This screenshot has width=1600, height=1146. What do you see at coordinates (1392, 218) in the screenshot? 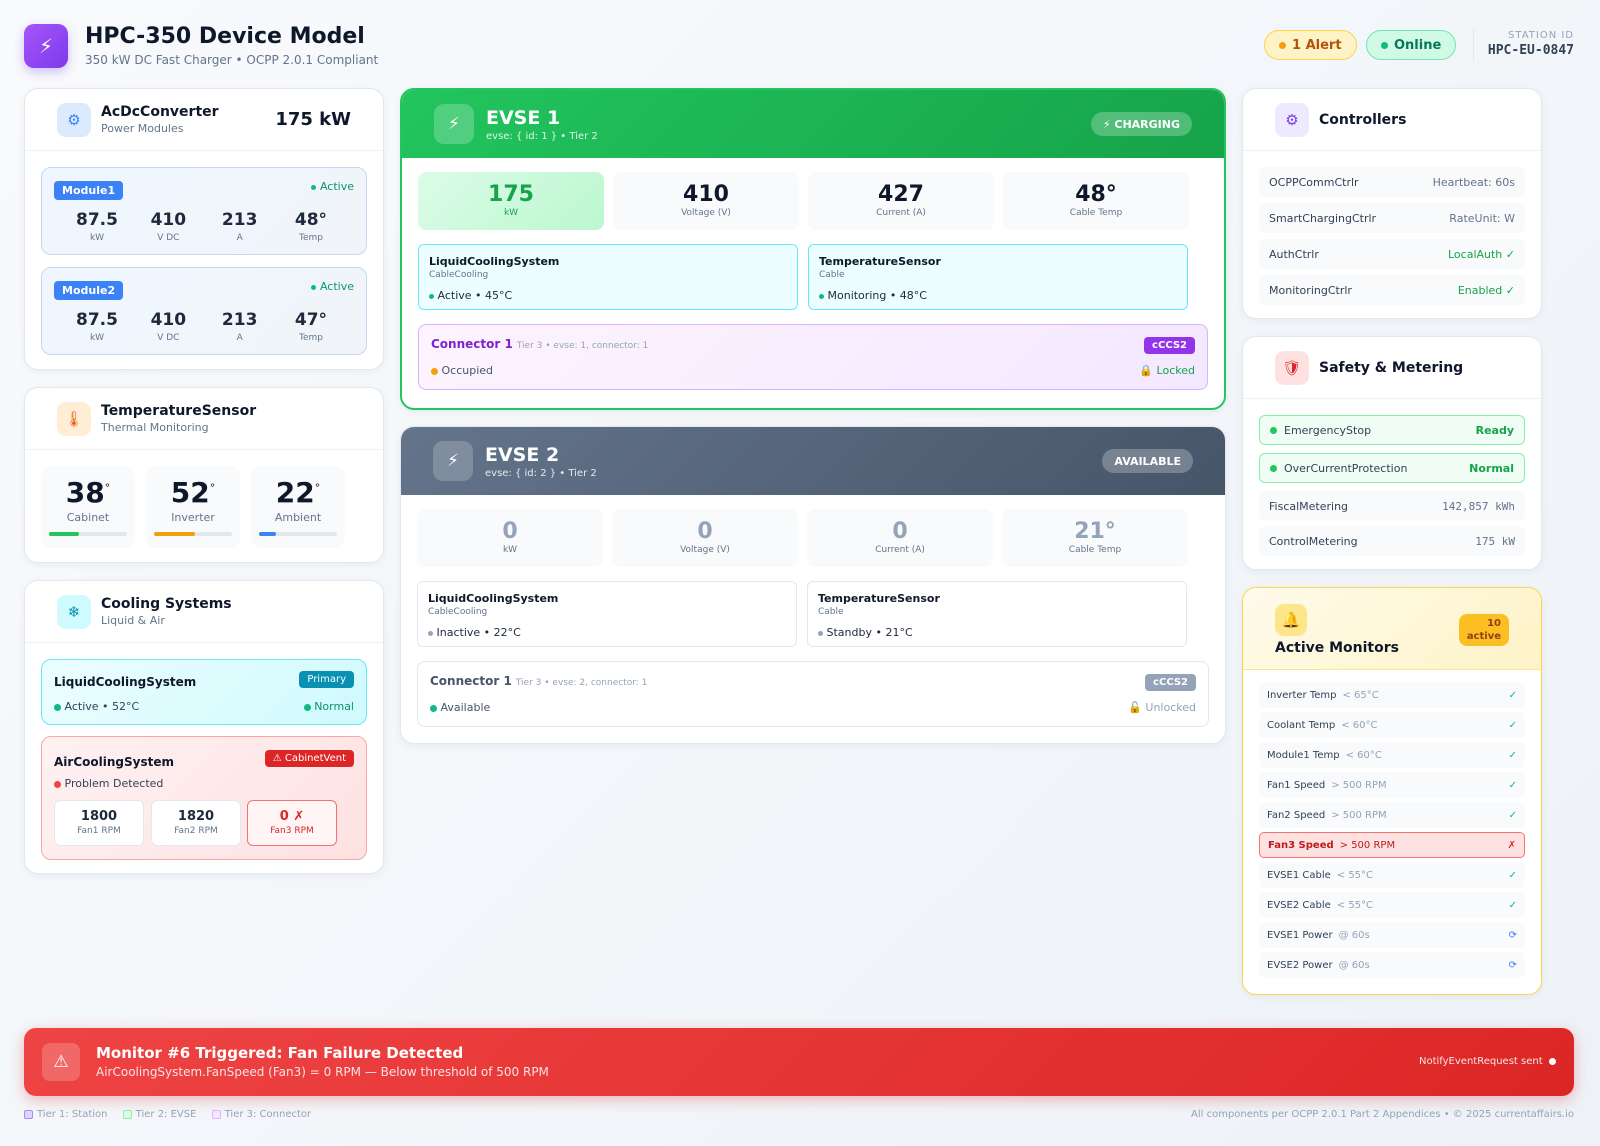
I see `controller-row: SmartChargingCtrlr RateUnit: W` at bounding box center [1392, 218].